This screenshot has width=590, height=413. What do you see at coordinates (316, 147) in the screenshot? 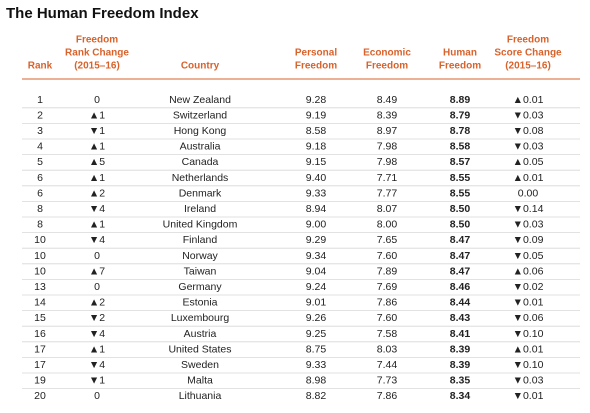
I see `table-cell: 9.18` at bounding box center [316, 147].